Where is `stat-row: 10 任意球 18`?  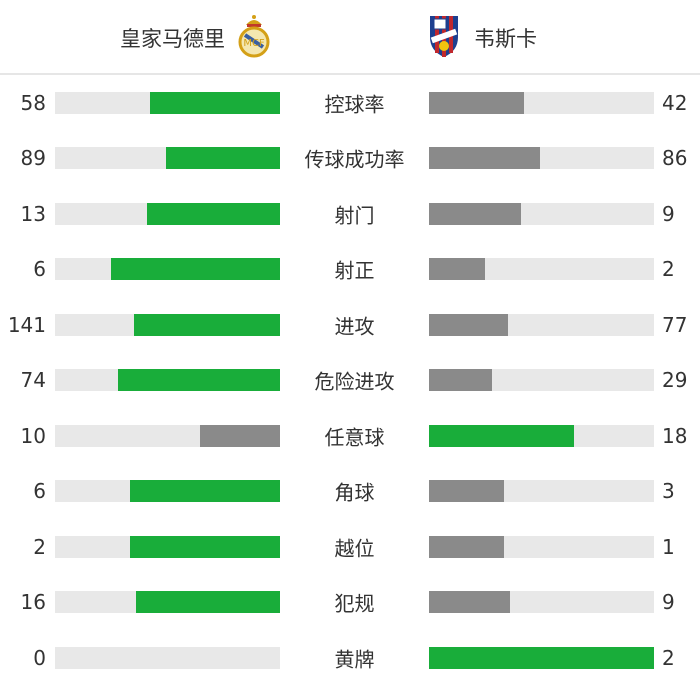
stat-row: 10 任意球 18 is located at coordinates (350, 436).